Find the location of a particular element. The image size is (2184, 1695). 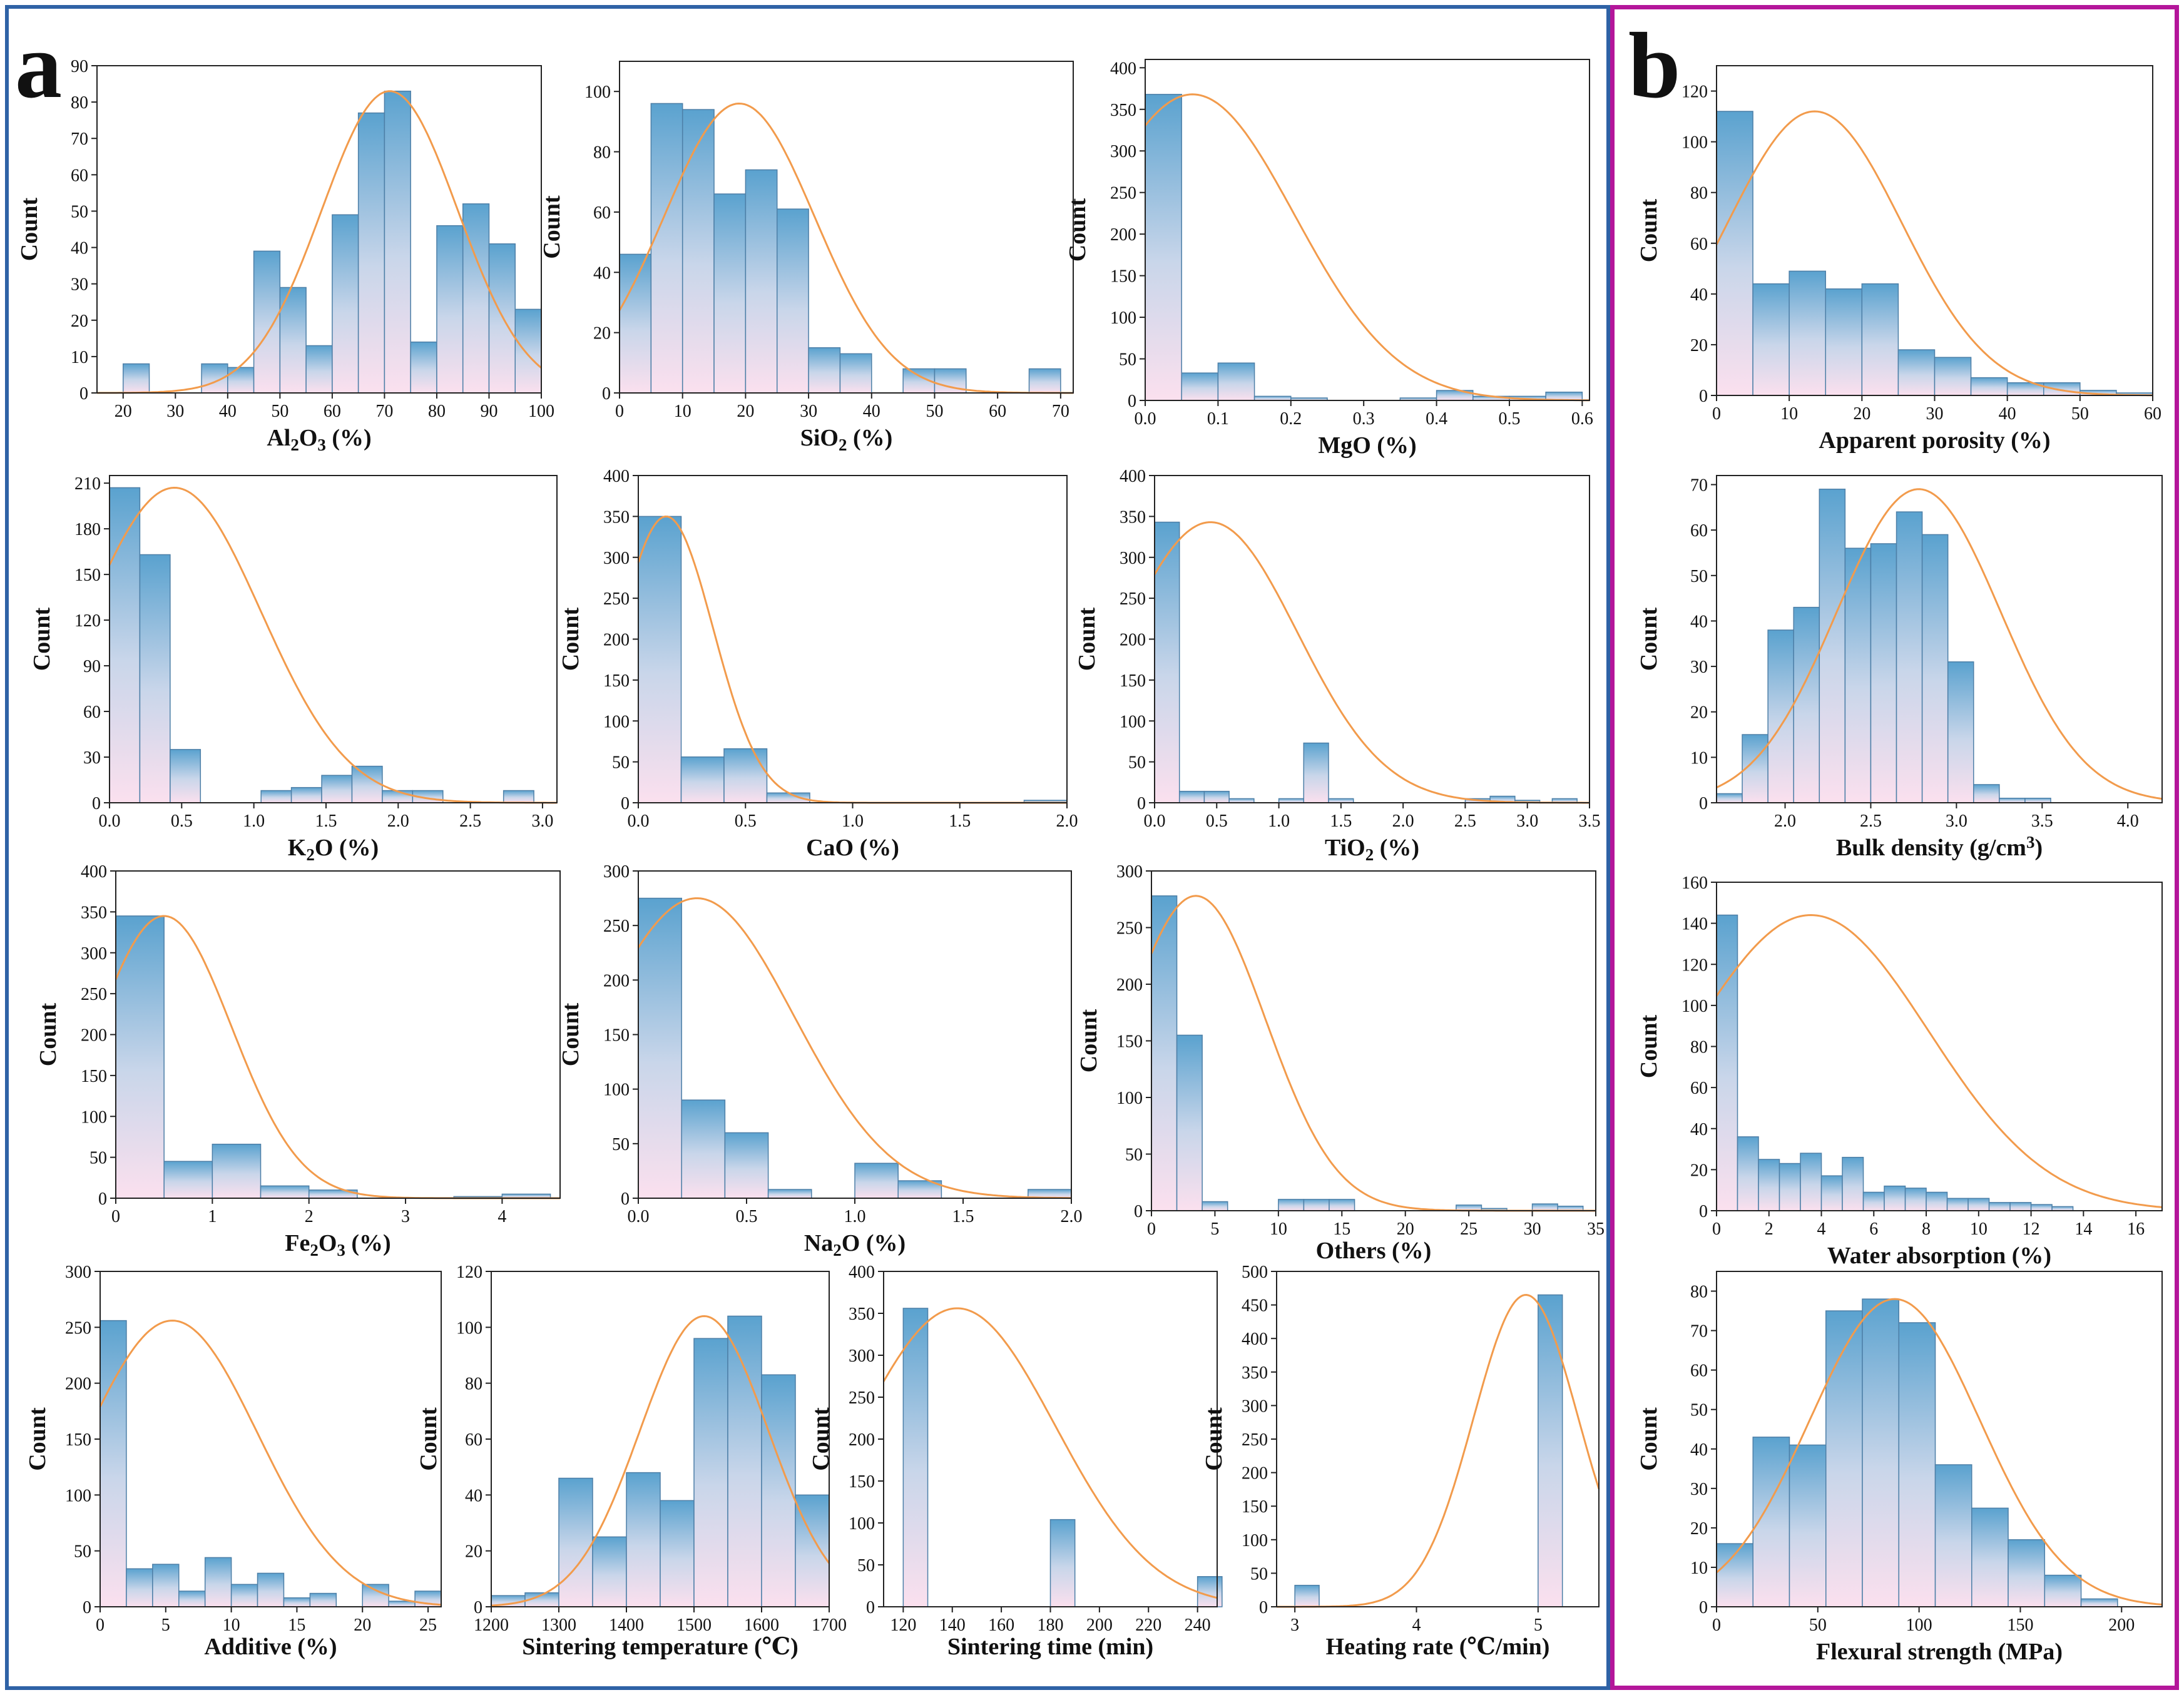

bulk-density-xlabel: Bulk density (g/cm3) is located at coordinates (1940, 847).